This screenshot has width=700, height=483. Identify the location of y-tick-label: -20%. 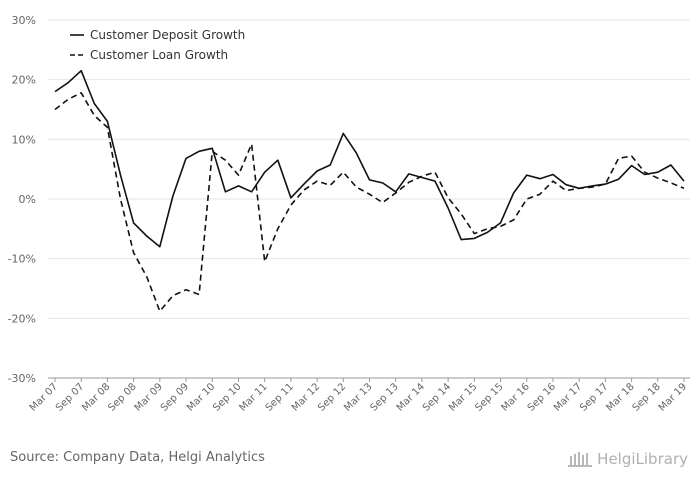
(22, 318).